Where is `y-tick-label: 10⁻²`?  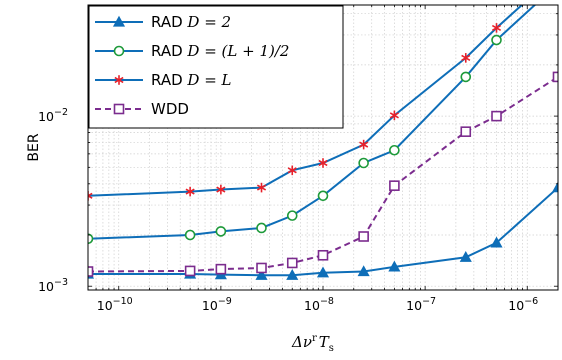 y-tick-label: 10⁻² is located at coordinates (53, 115).